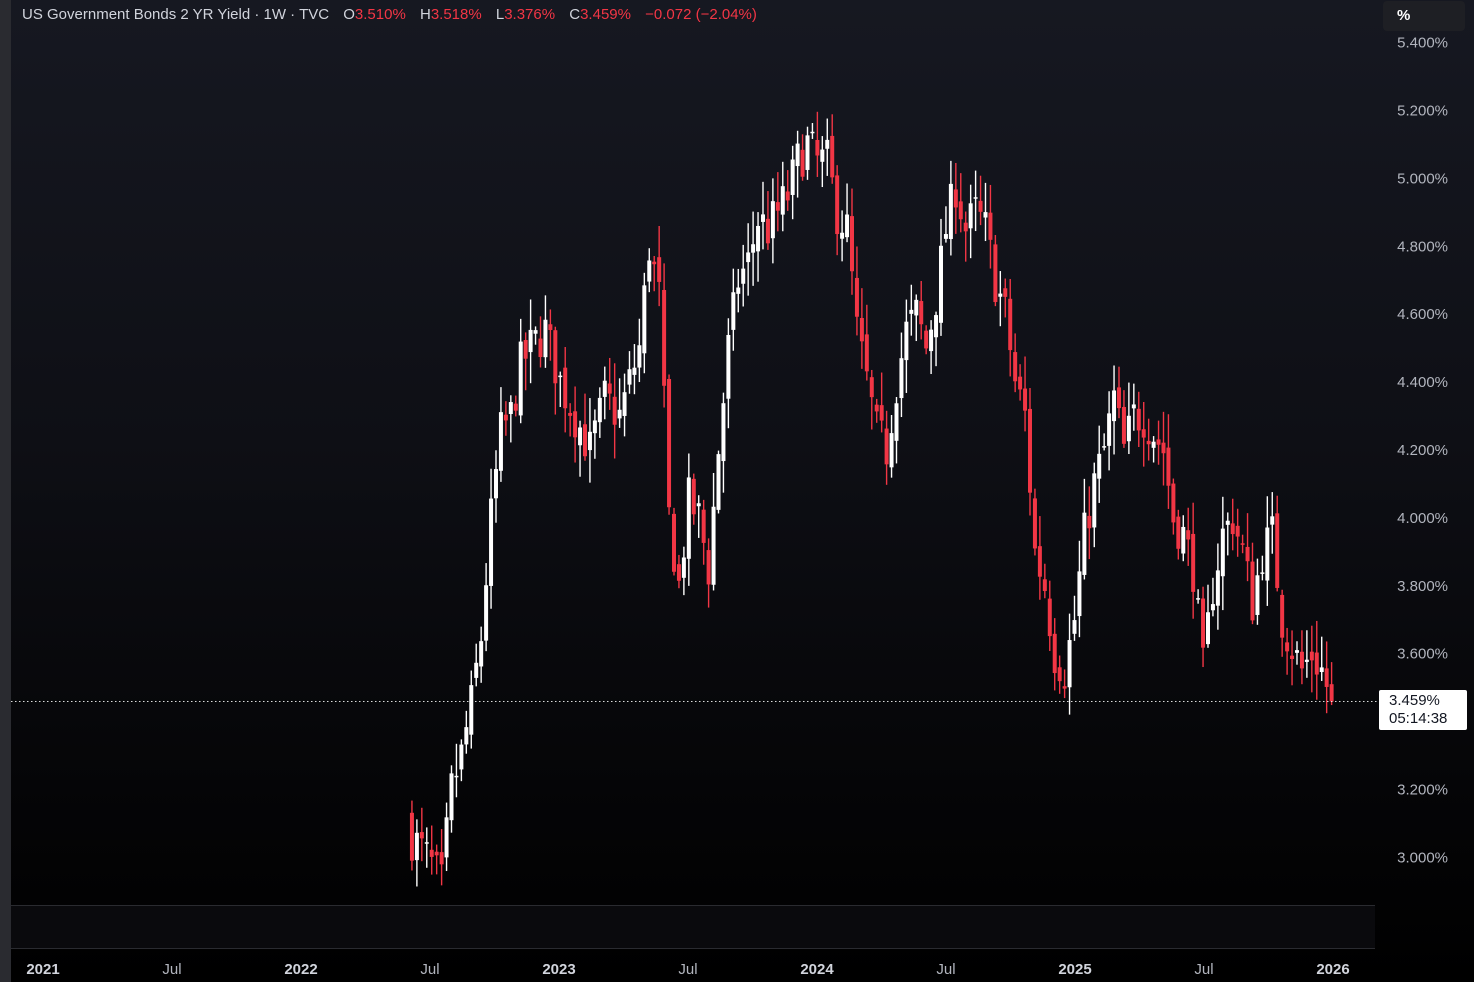 The image size is (1474, 982). Describe the element at coordinates (380, 14) in the screenshot. I see `open-value: 3.510%` at that location.